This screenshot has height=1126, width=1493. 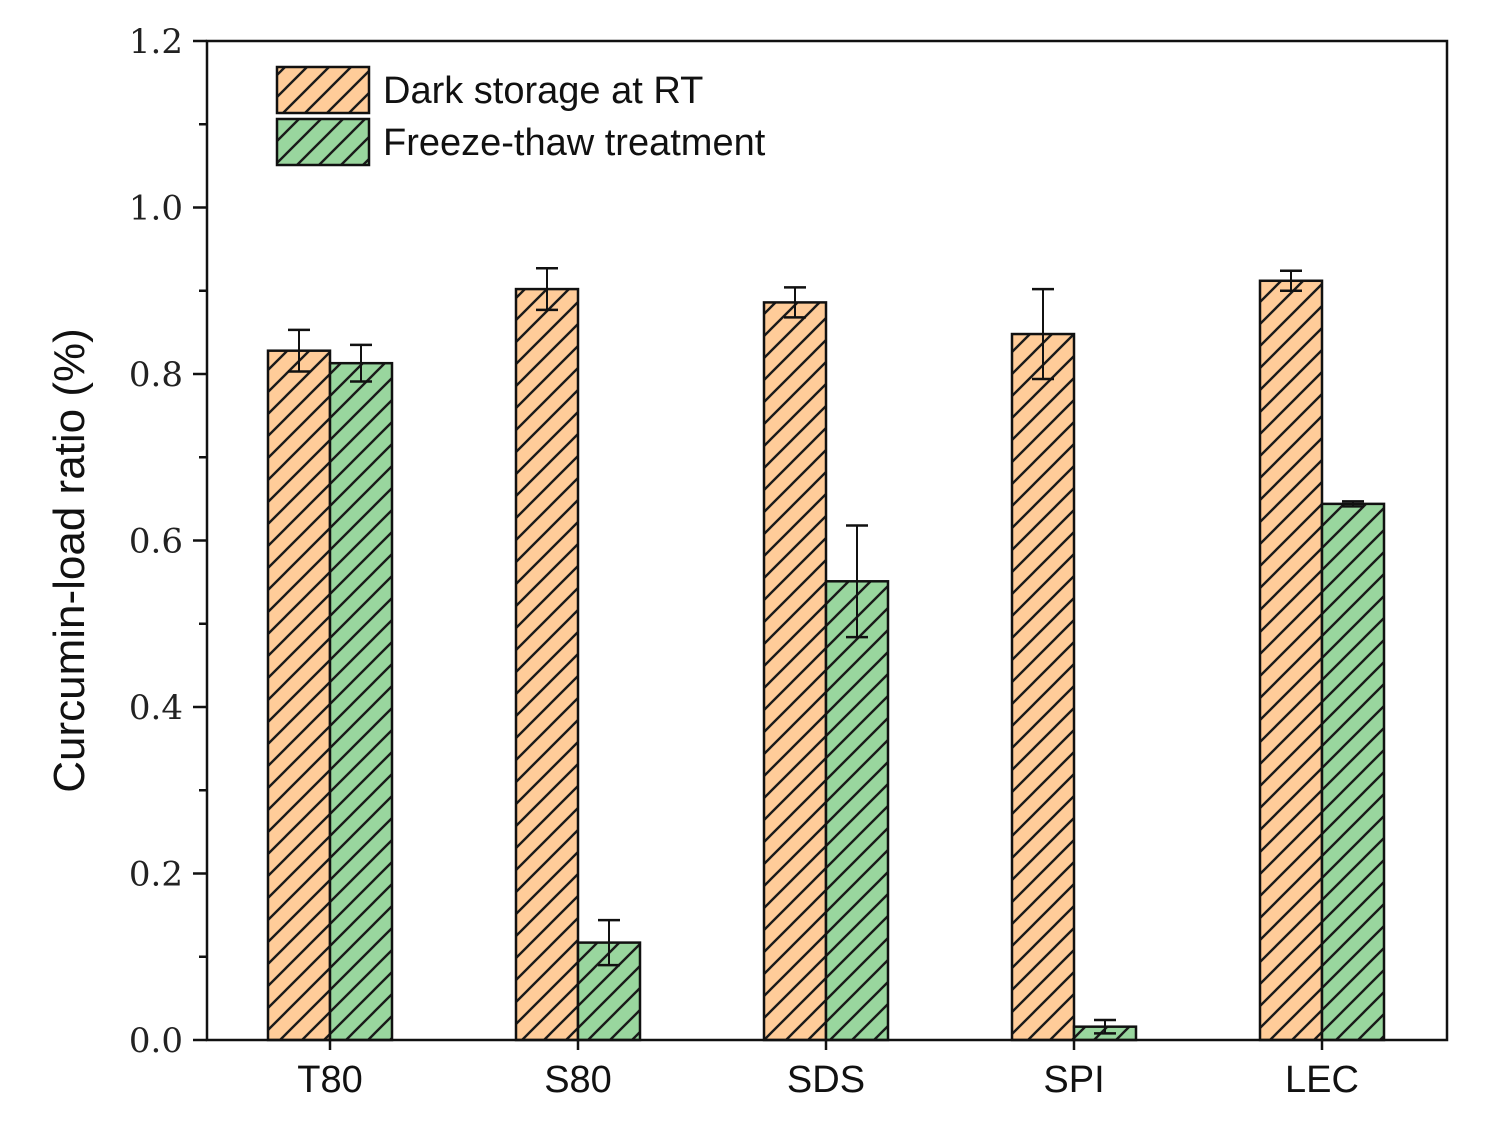 I want to click on legend-item-2: Freeze-thaw treatment, so click(x=520, y=142).